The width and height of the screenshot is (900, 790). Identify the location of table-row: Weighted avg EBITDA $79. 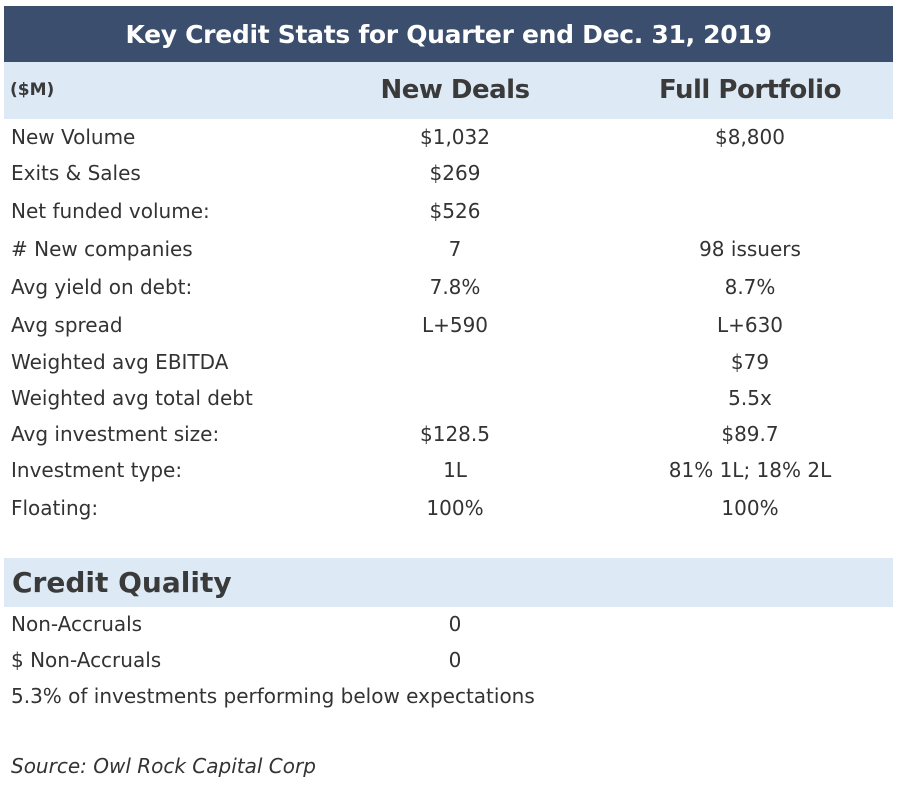
(448, 362).